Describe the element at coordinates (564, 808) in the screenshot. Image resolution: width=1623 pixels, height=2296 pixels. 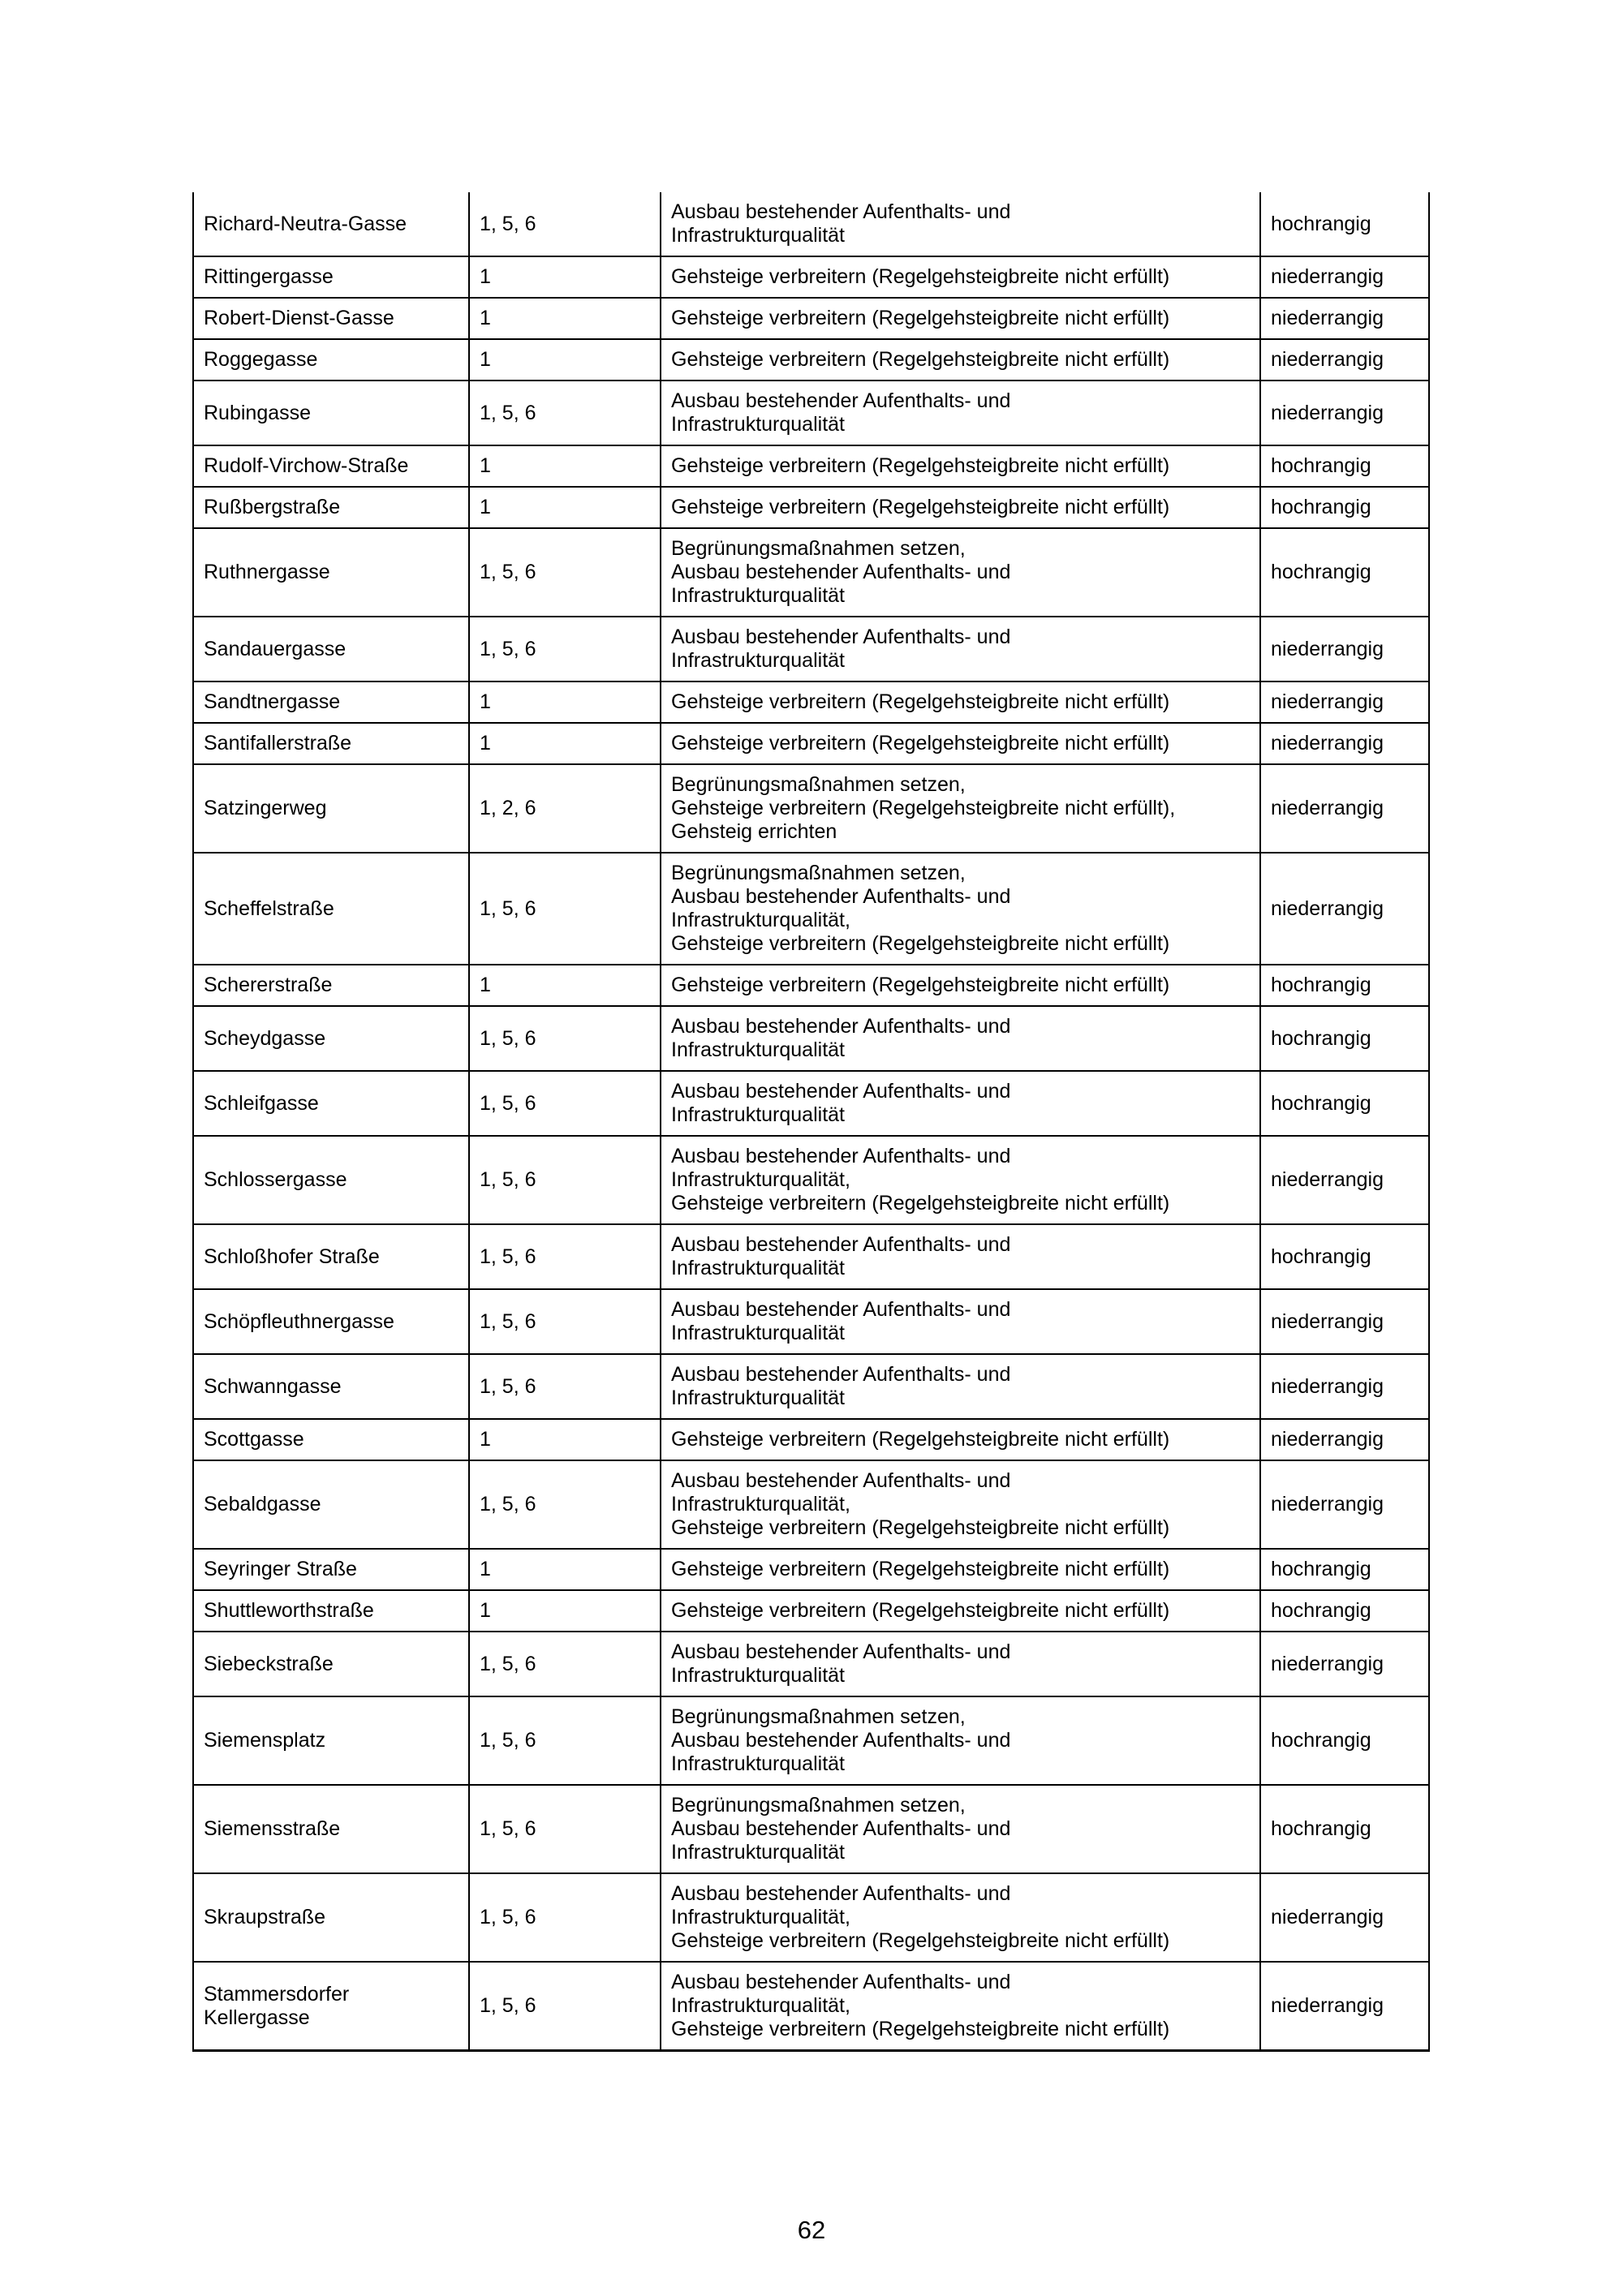
I see `numbers-cell: 1, 2, 6` at that location.